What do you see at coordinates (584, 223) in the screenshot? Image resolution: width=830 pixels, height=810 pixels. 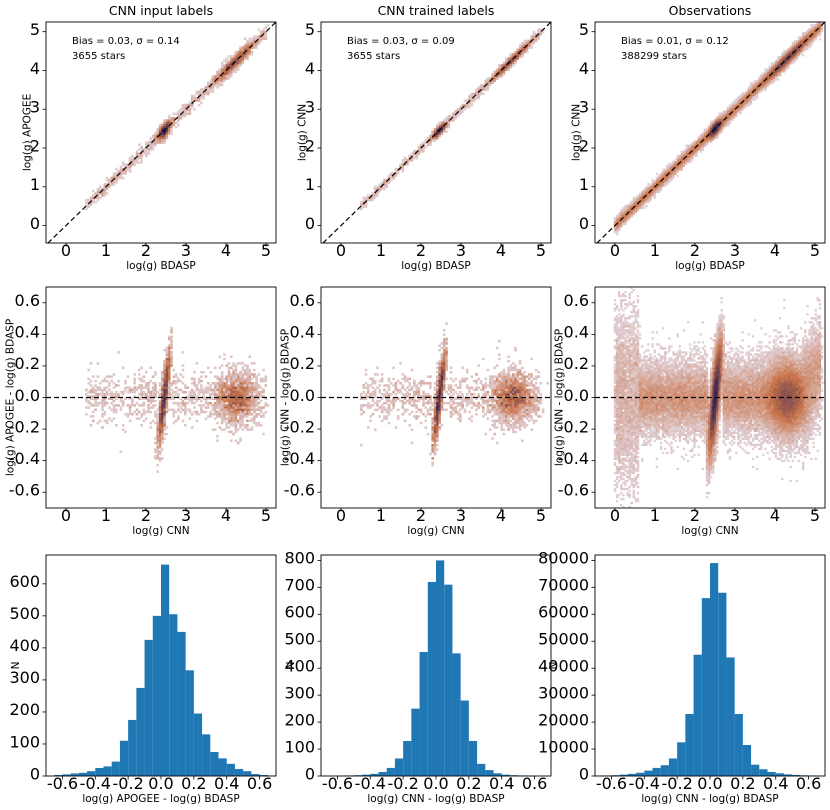 I see `y-tick-label: 0` at bounding box center [584, 223].